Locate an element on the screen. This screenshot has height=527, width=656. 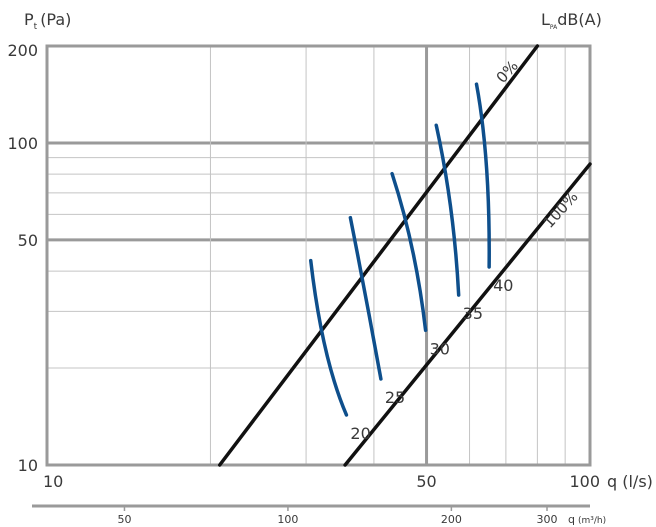
noise-level-label: 20 is located at coordinates (360, 433).